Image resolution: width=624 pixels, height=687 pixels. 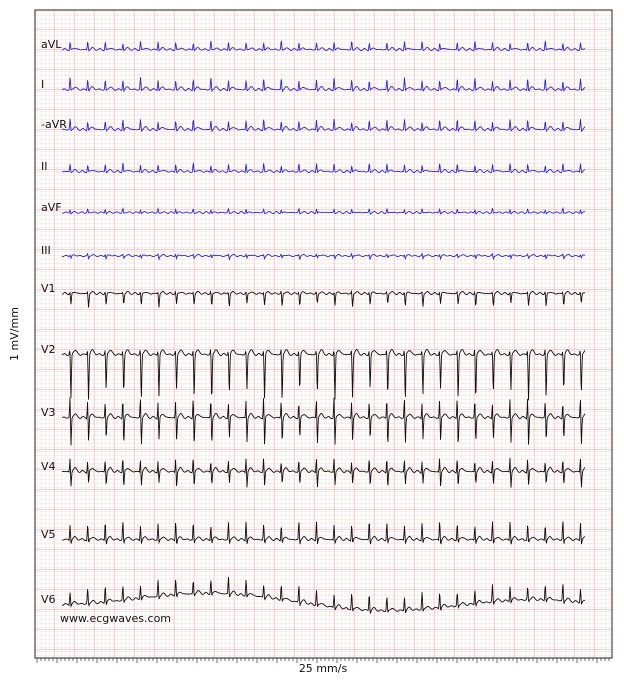 What do you see at coordinates (323, 660) in the screenshot?
I see `x-ticks` at bounding box center [323, 660].